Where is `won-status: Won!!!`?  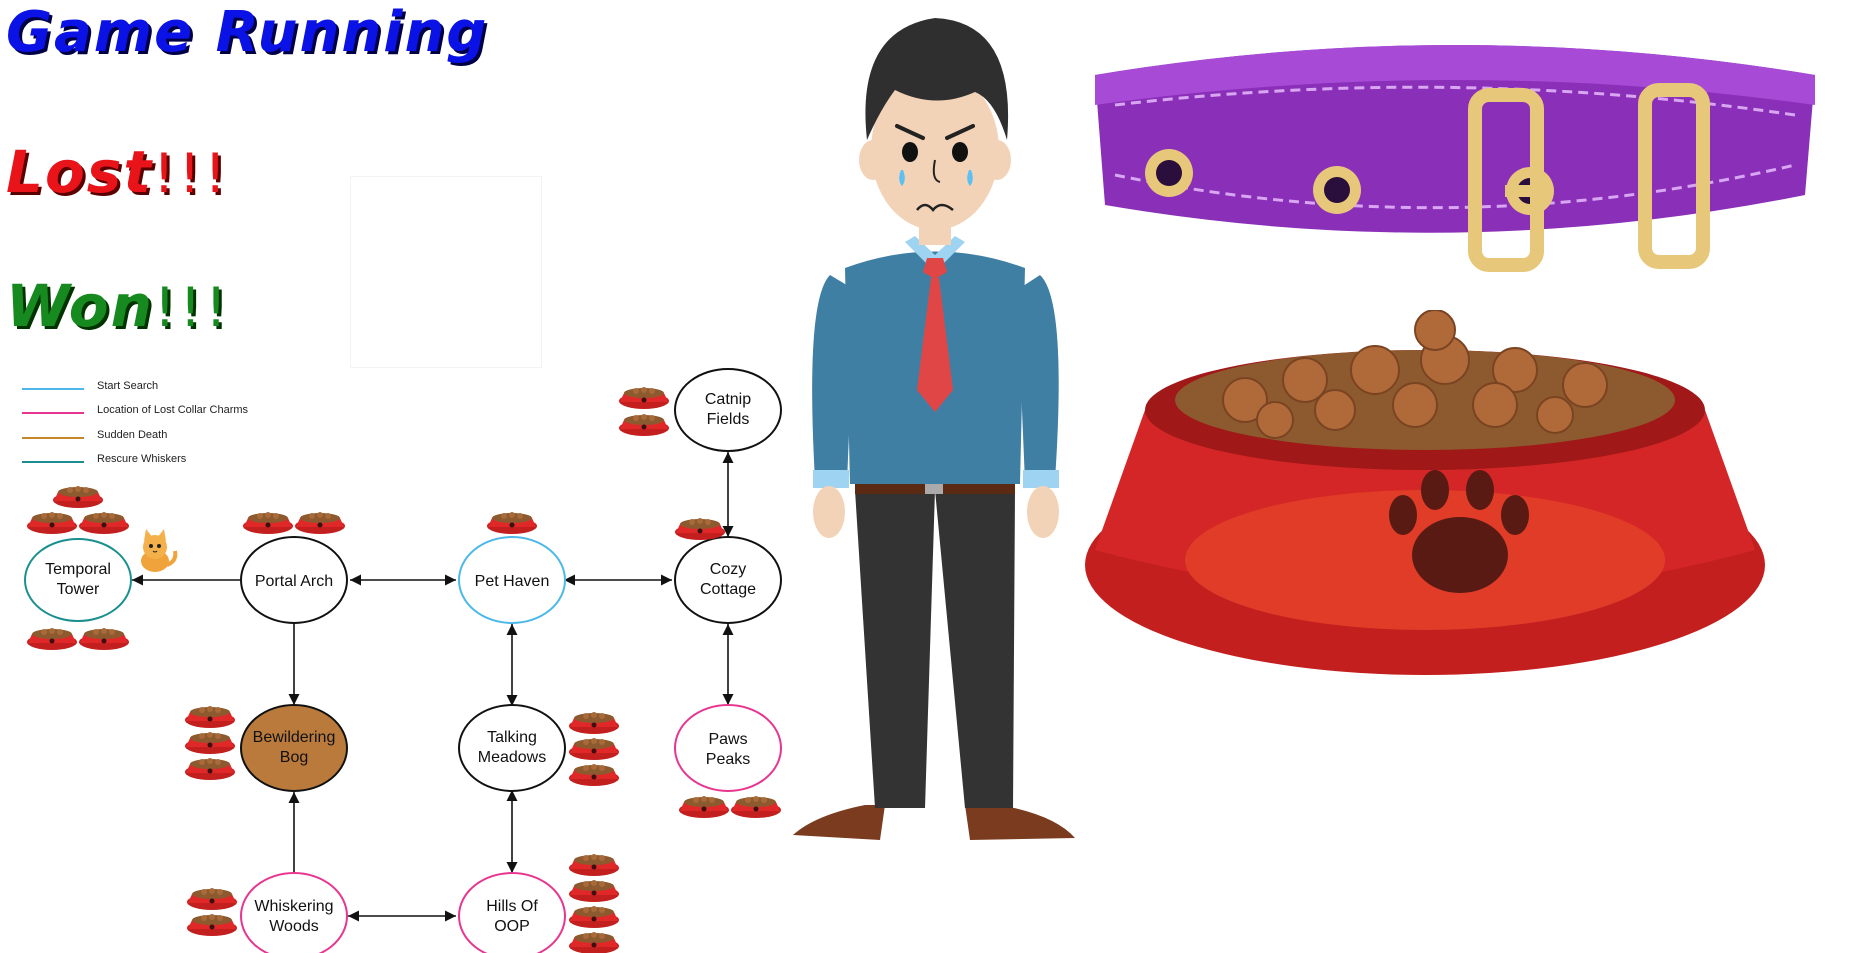 won-status: Won!!! is located at coordinates (118, 306).